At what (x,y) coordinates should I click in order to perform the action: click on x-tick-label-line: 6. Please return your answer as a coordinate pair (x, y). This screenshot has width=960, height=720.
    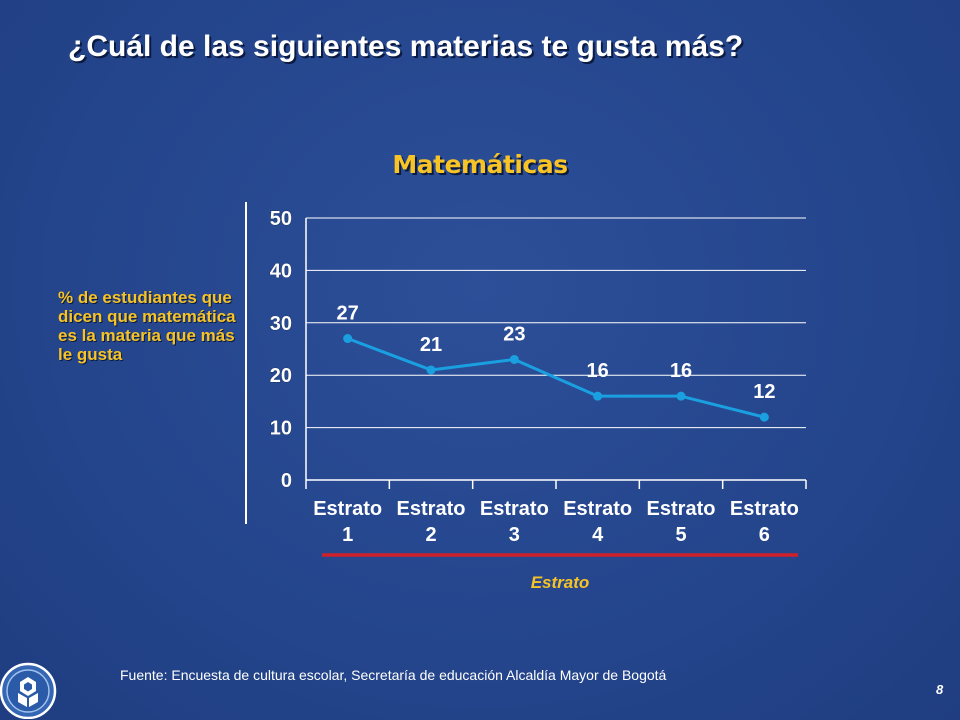
    Looking at the image, I should click on (764, 535).